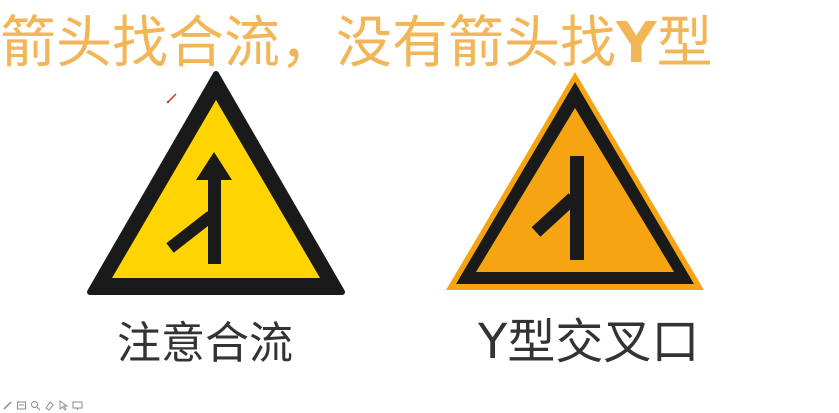  What do you see at coordinates (21, 405) in the screenshot?
I see `slide-icon` at bounding box center [21, 405].